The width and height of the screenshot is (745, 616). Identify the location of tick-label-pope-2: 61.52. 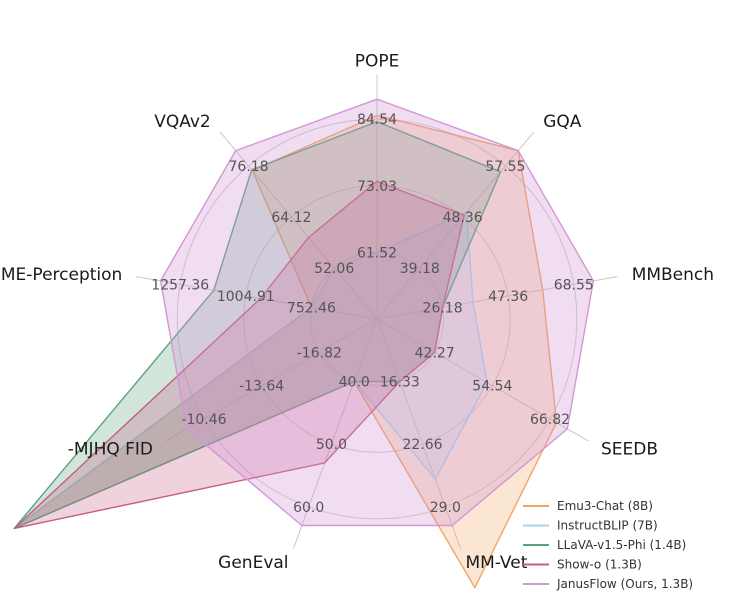
(377, 253).